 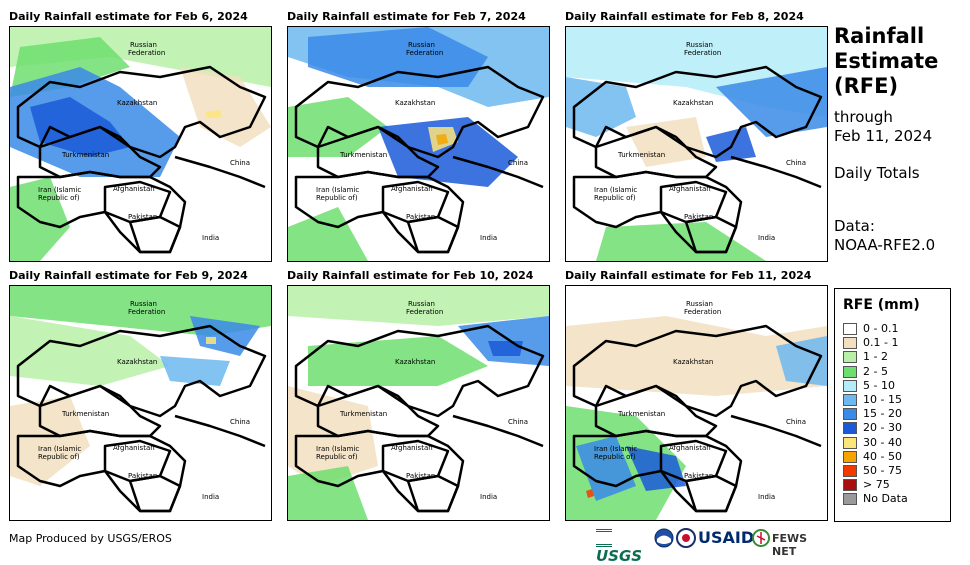 I want to click on usgs-wave-icon, so click(x=604, y=537).